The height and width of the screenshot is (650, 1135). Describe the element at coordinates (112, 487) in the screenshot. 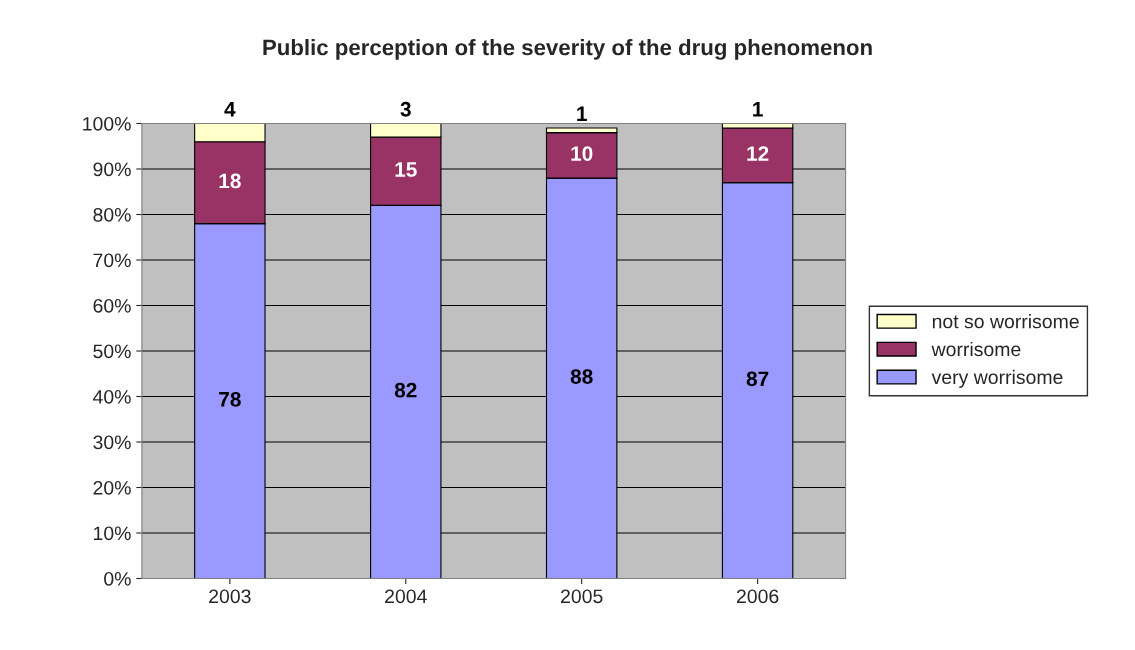

I see `y-tick-label: 20%` at that location.